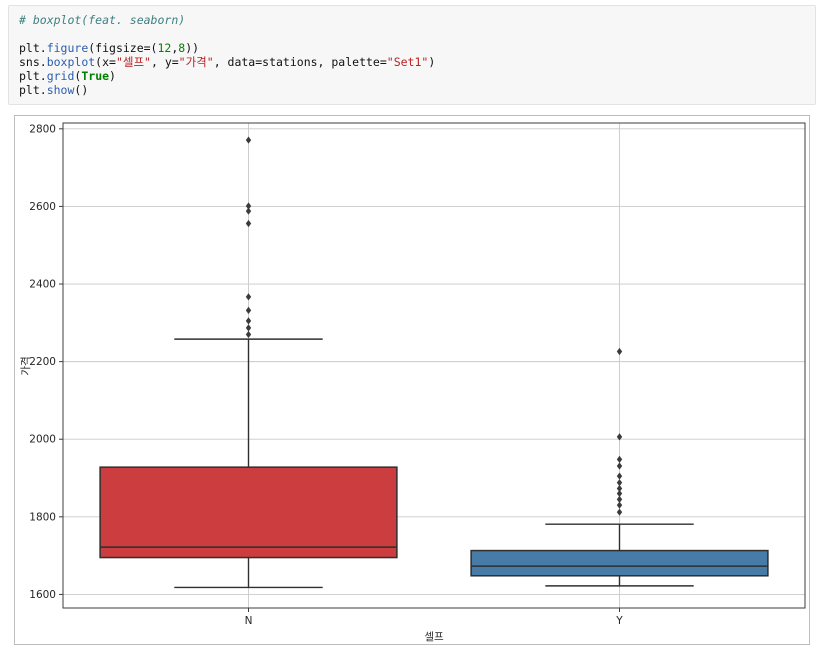  What do you see at coordinates (105, 62) in the screenshot?
I see `code-token-plain: (x=` at bounding box center [105, 62].